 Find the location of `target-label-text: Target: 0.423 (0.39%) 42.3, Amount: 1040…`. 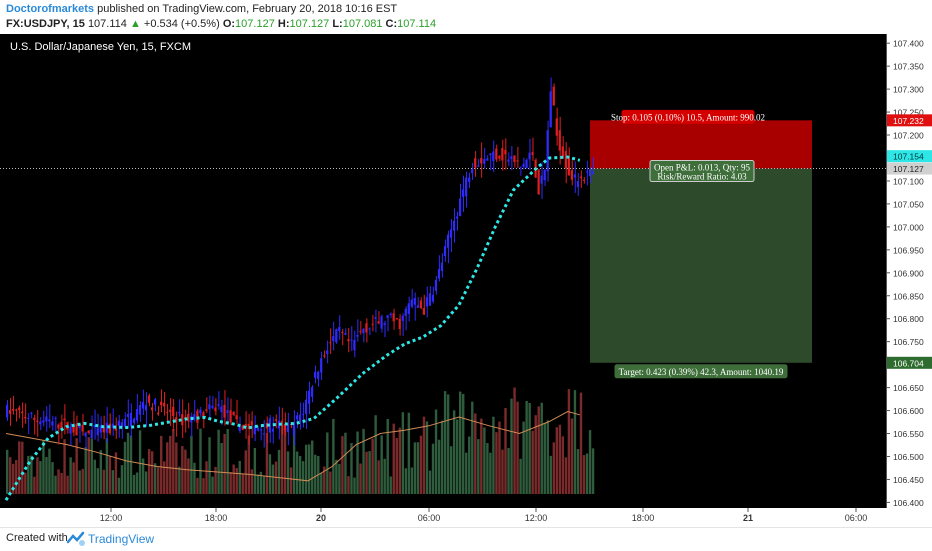

target-label-text: Target: 0.423 (0.39%) 42.3, Amount: 1040… is located at coordinates (701, 372).